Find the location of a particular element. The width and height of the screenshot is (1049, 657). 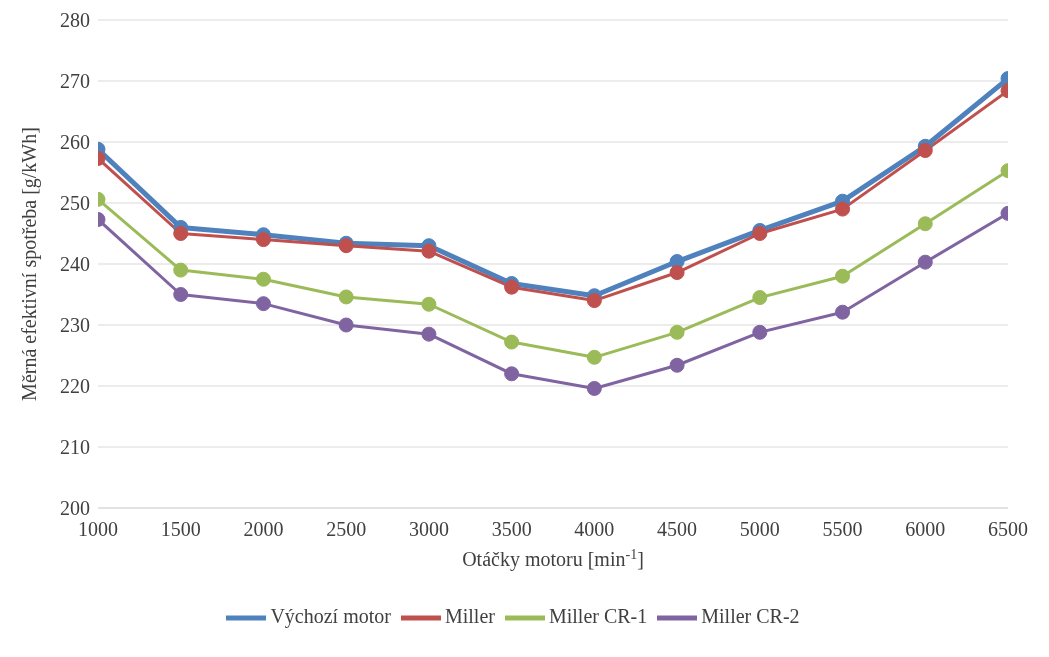

y-tick-label: 250 is located at coordinates (75, 203).